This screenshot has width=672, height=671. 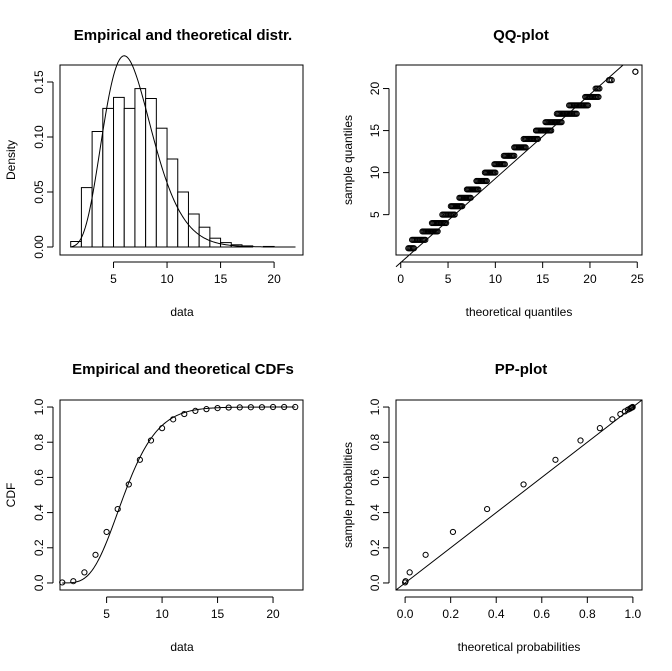 I want to click on y-tick-label: 10, so click(x=375, y=173).